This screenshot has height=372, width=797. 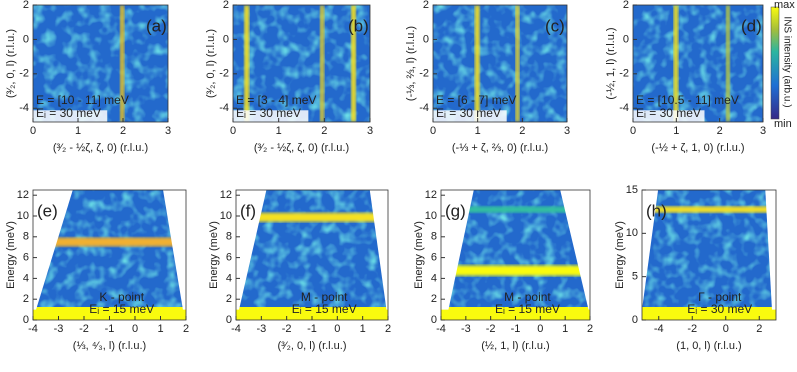 I want to click on panel-label: (h), so click(x=656, y=210).